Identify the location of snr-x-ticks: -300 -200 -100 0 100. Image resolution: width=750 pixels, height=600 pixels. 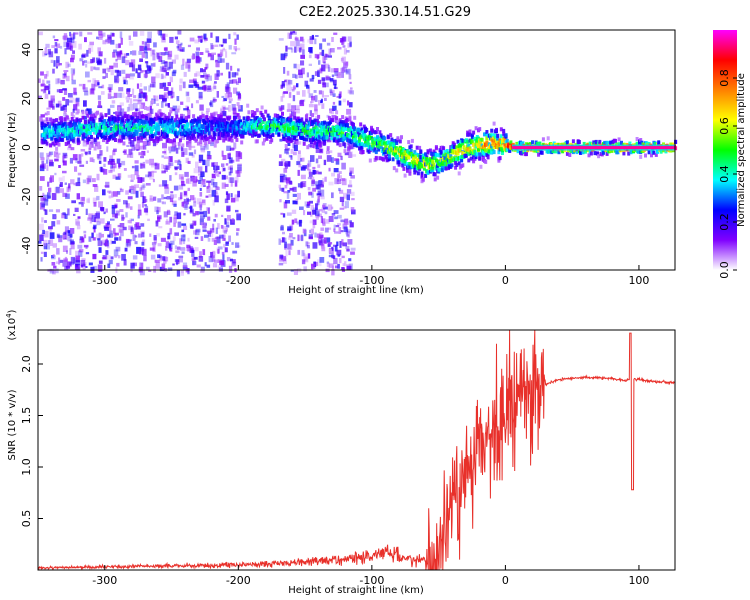
(370, 576).